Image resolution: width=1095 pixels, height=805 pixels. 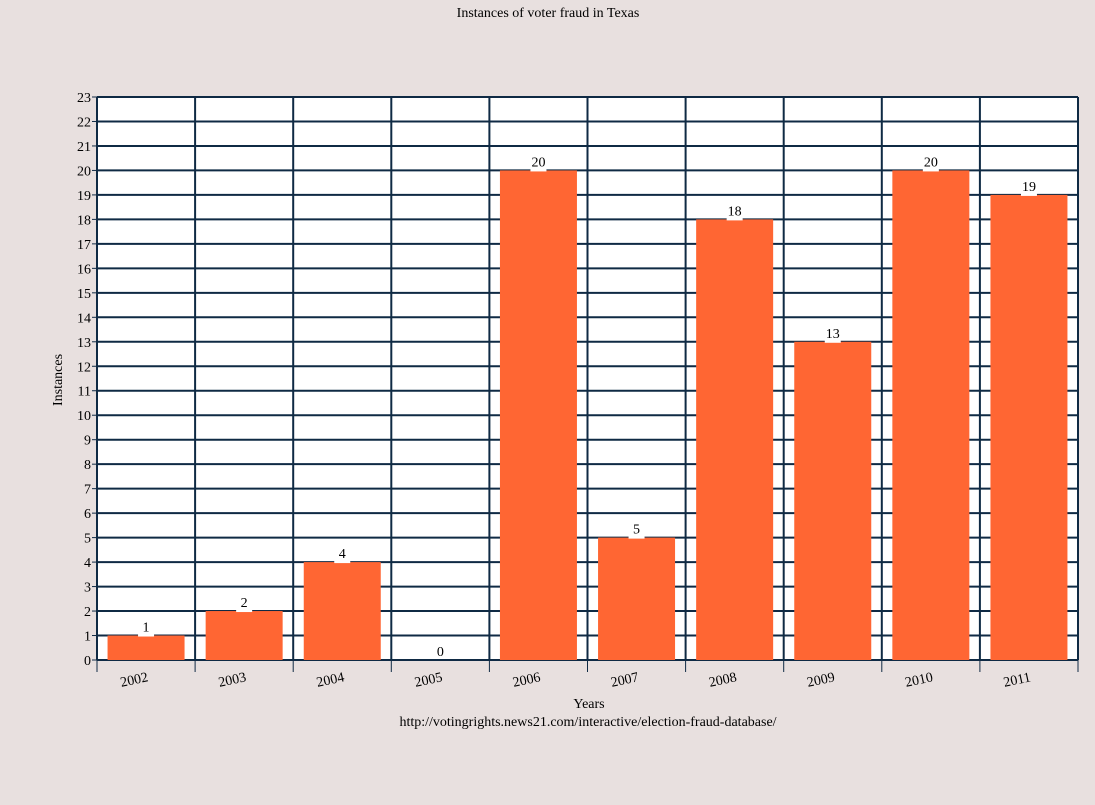 What do you see at coordinates (1029, 427) in the screenshot?
I see `bar-2011` at bounding box center [1029, 427].